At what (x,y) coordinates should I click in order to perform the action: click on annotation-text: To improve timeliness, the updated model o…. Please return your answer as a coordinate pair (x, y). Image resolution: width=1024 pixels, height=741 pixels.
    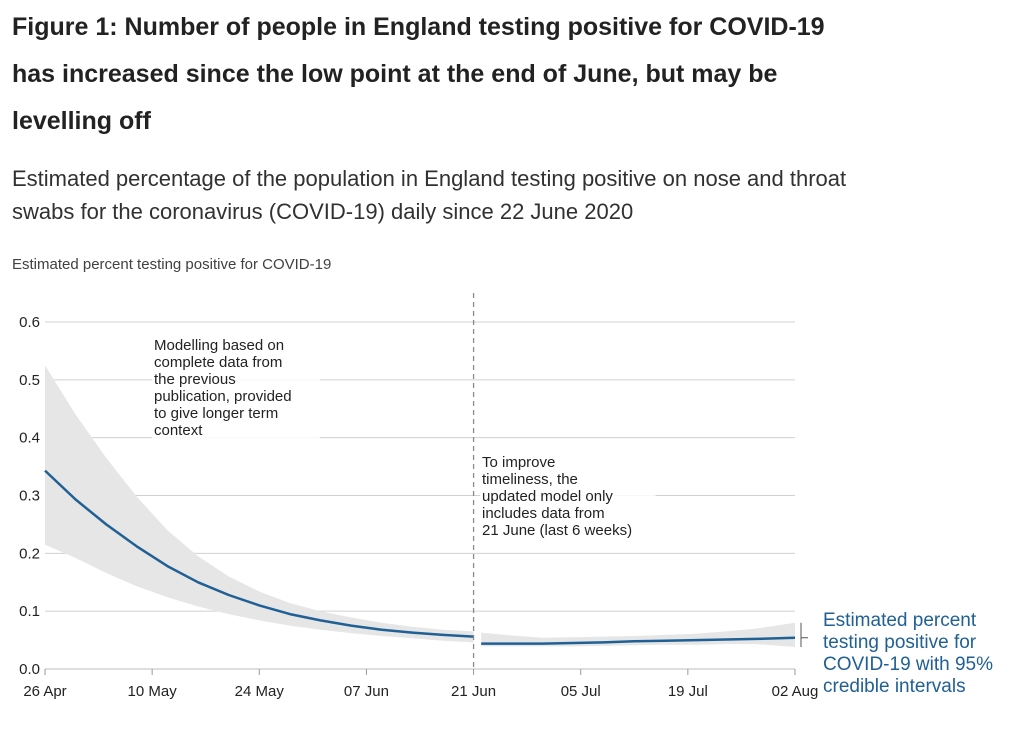
    Looking at the image, I should click on (557, 496).